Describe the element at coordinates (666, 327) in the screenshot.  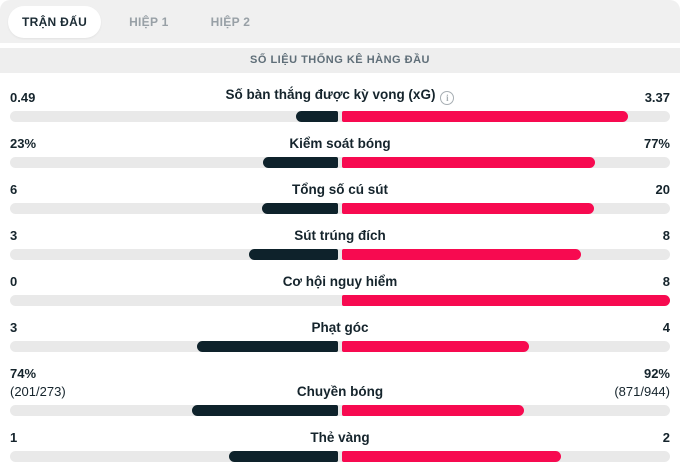
I see `away-value-main: 4` at that location.